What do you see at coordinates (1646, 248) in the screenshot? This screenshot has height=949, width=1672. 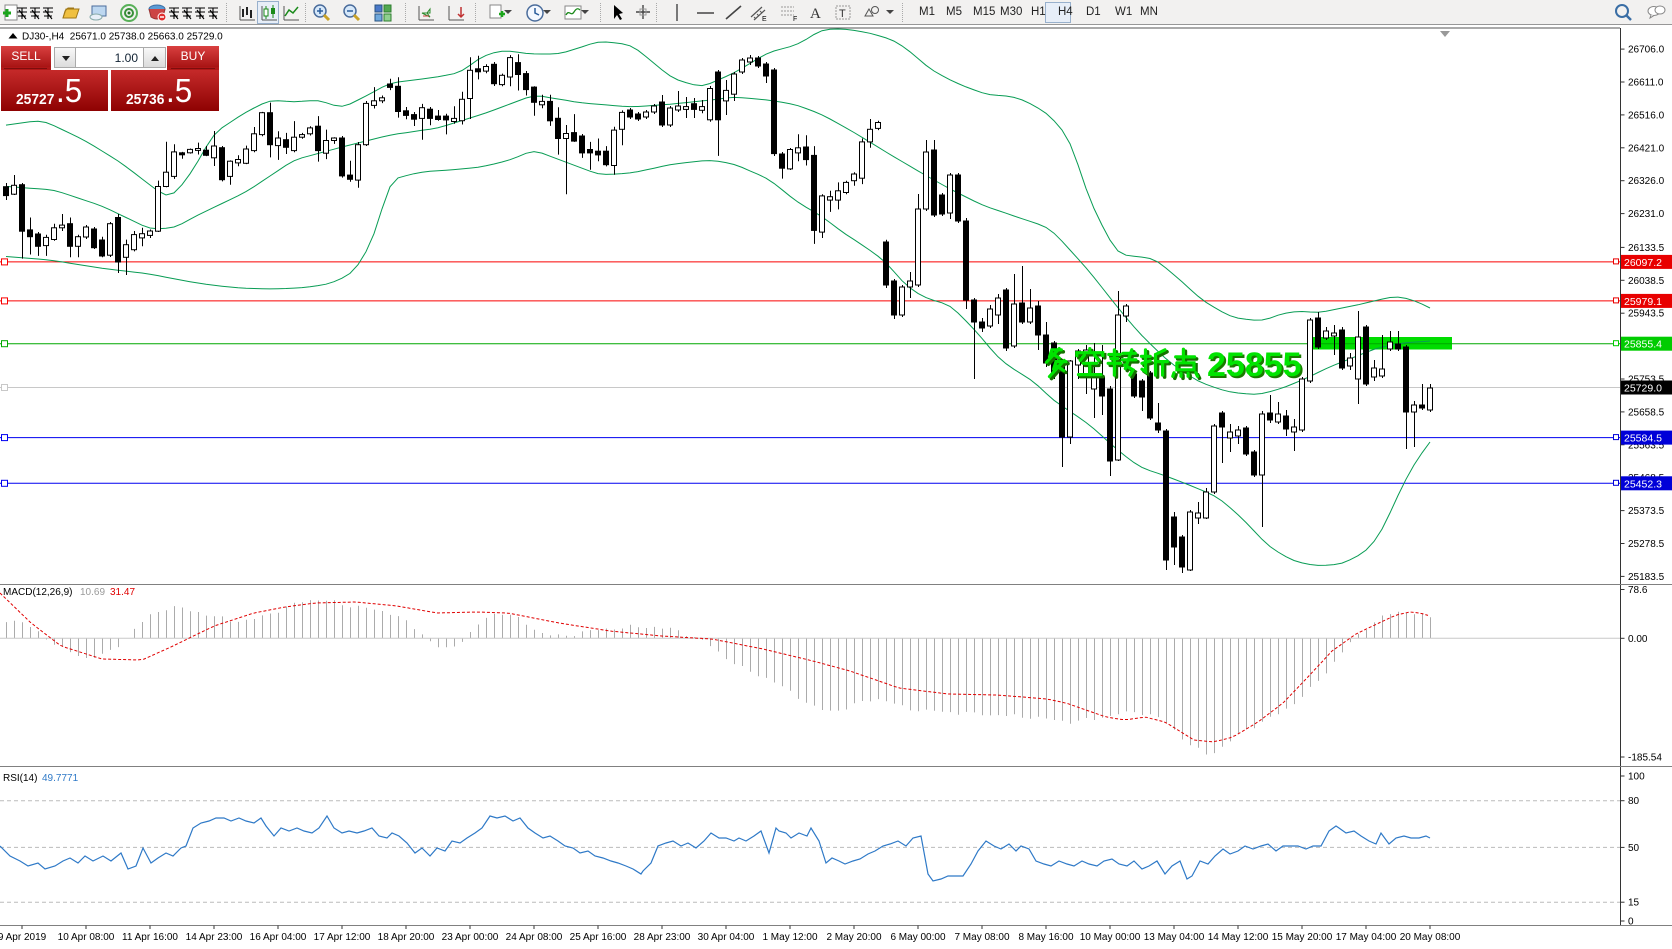 I see `svg-text: 26133.5` at bounding box center [1646, 248].